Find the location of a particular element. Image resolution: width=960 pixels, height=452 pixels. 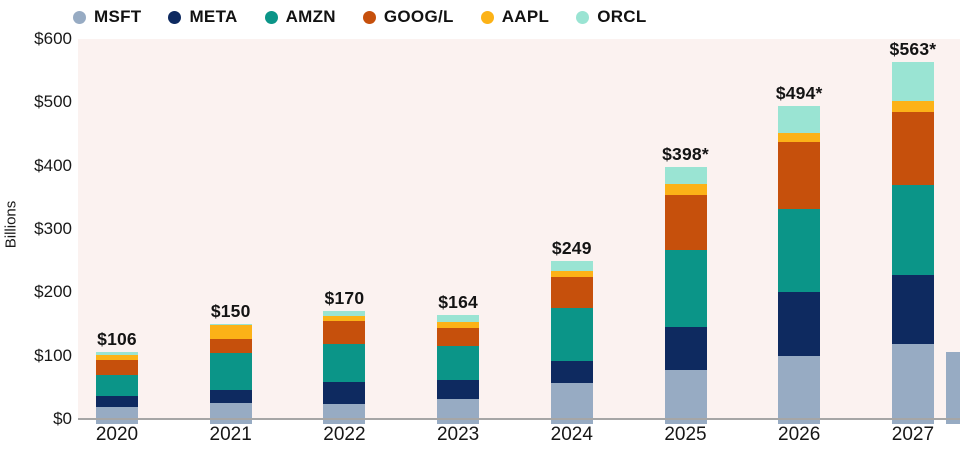

bar-2020 is located at coordinates (117, 387).